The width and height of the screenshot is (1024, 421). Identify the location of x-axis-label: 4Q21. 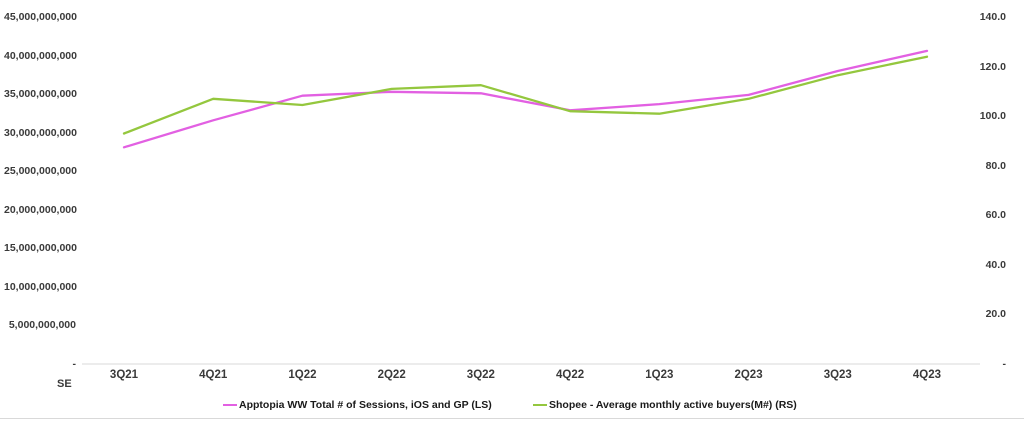
(213, 375).